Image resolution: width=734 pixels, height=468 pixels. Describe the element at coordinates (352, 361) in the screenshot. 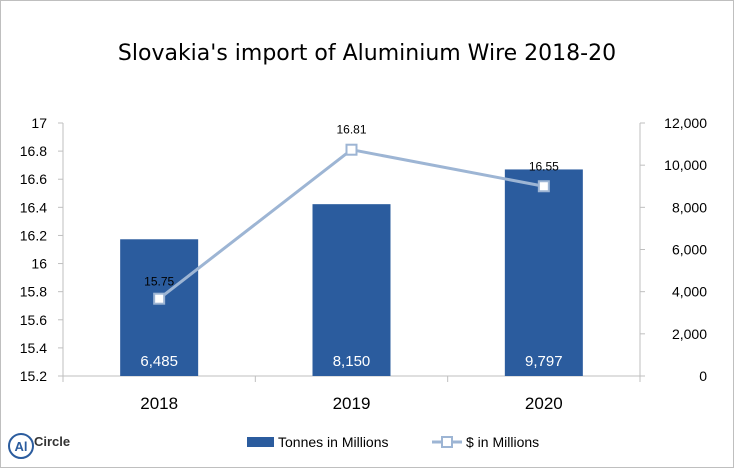

I see `bar-value-label: 8,150` at that location.